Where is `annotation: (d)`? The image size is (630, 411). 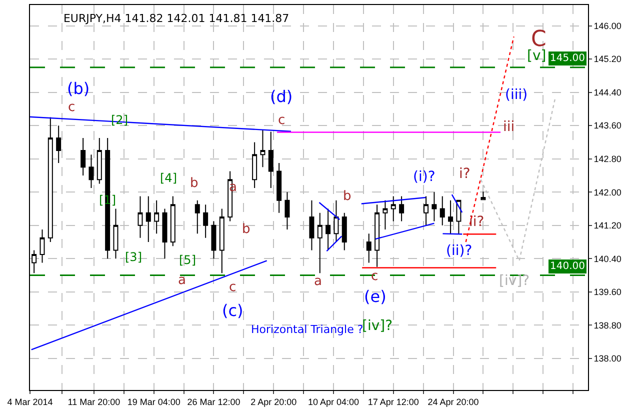 annotation: (d) is located at coordinates (281, 96).